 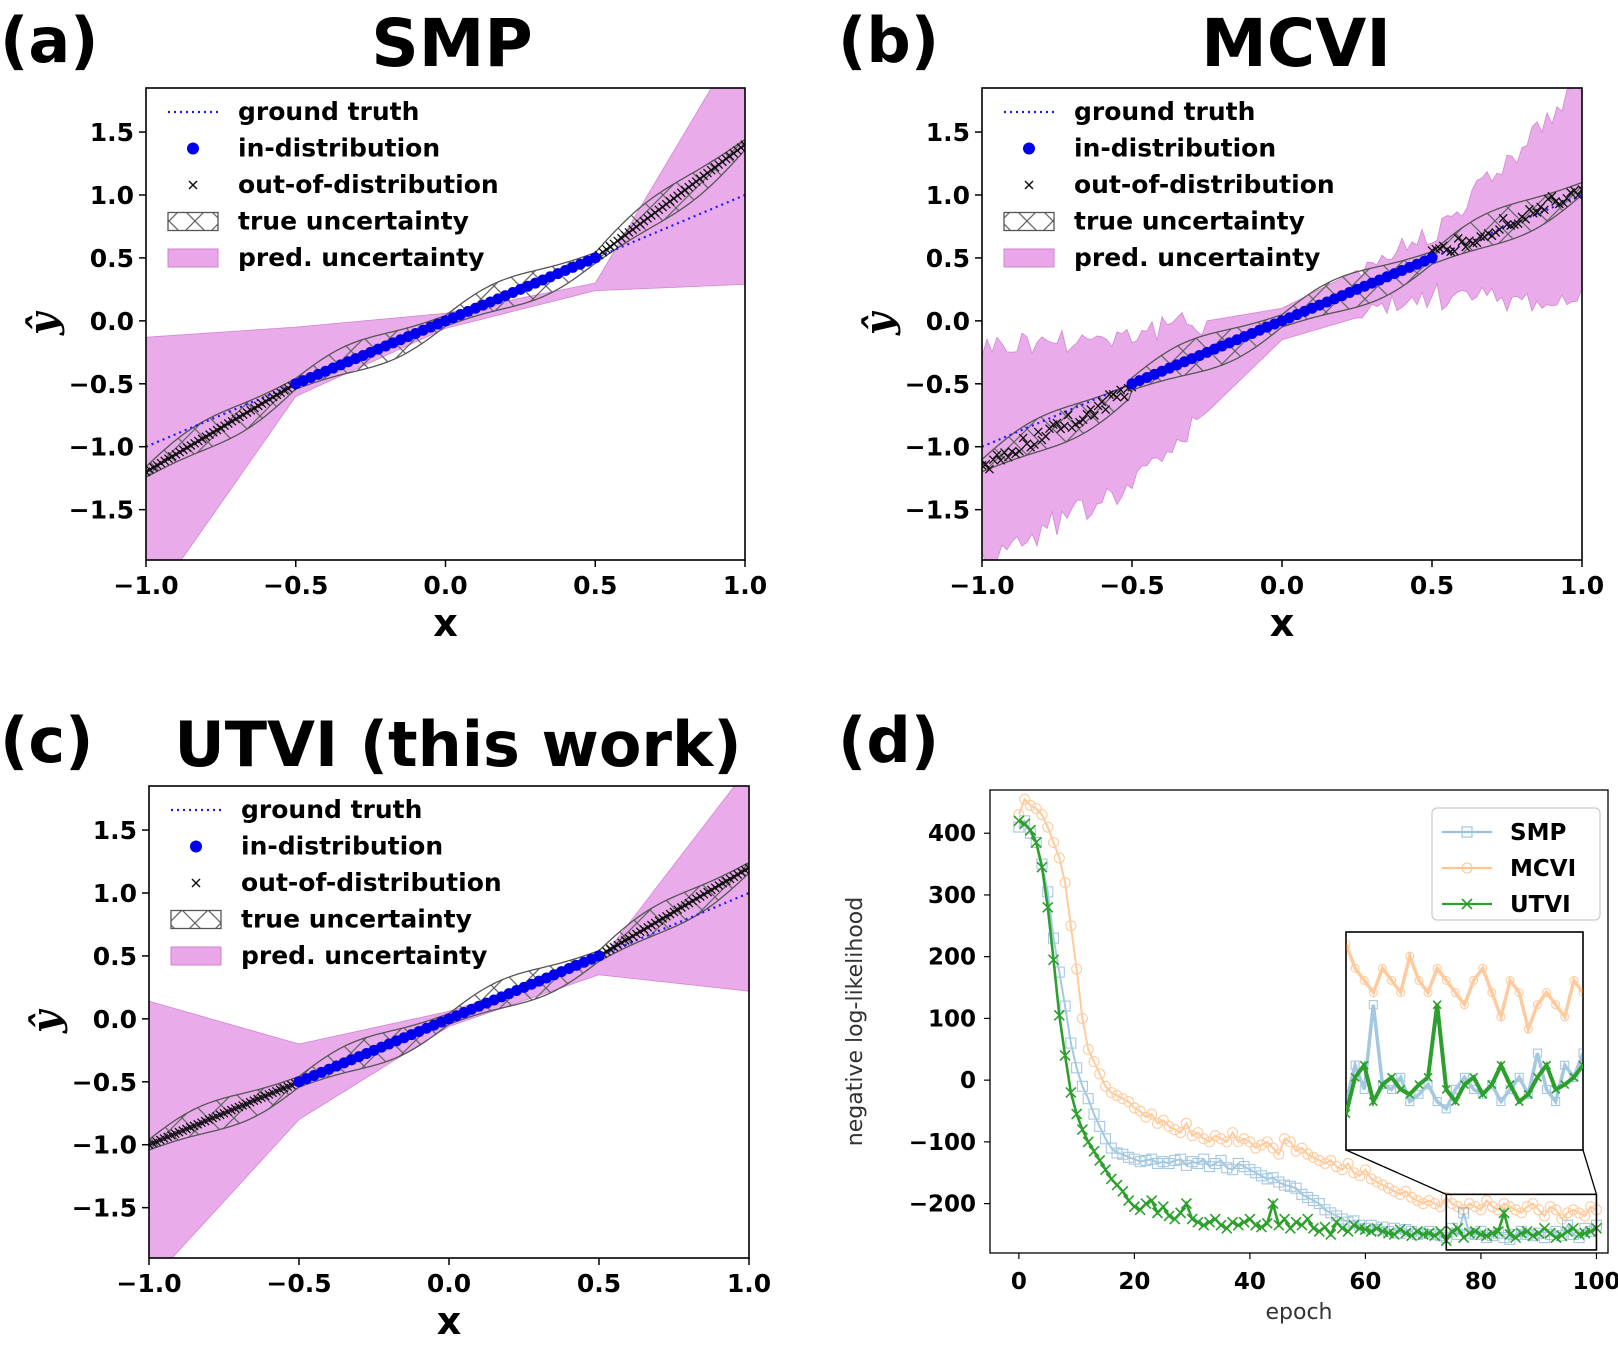 What do you see at coordinates (101, 510) in the screenshot?
I see `y-tick-label: −1.5` at bounding box center [101, 510].